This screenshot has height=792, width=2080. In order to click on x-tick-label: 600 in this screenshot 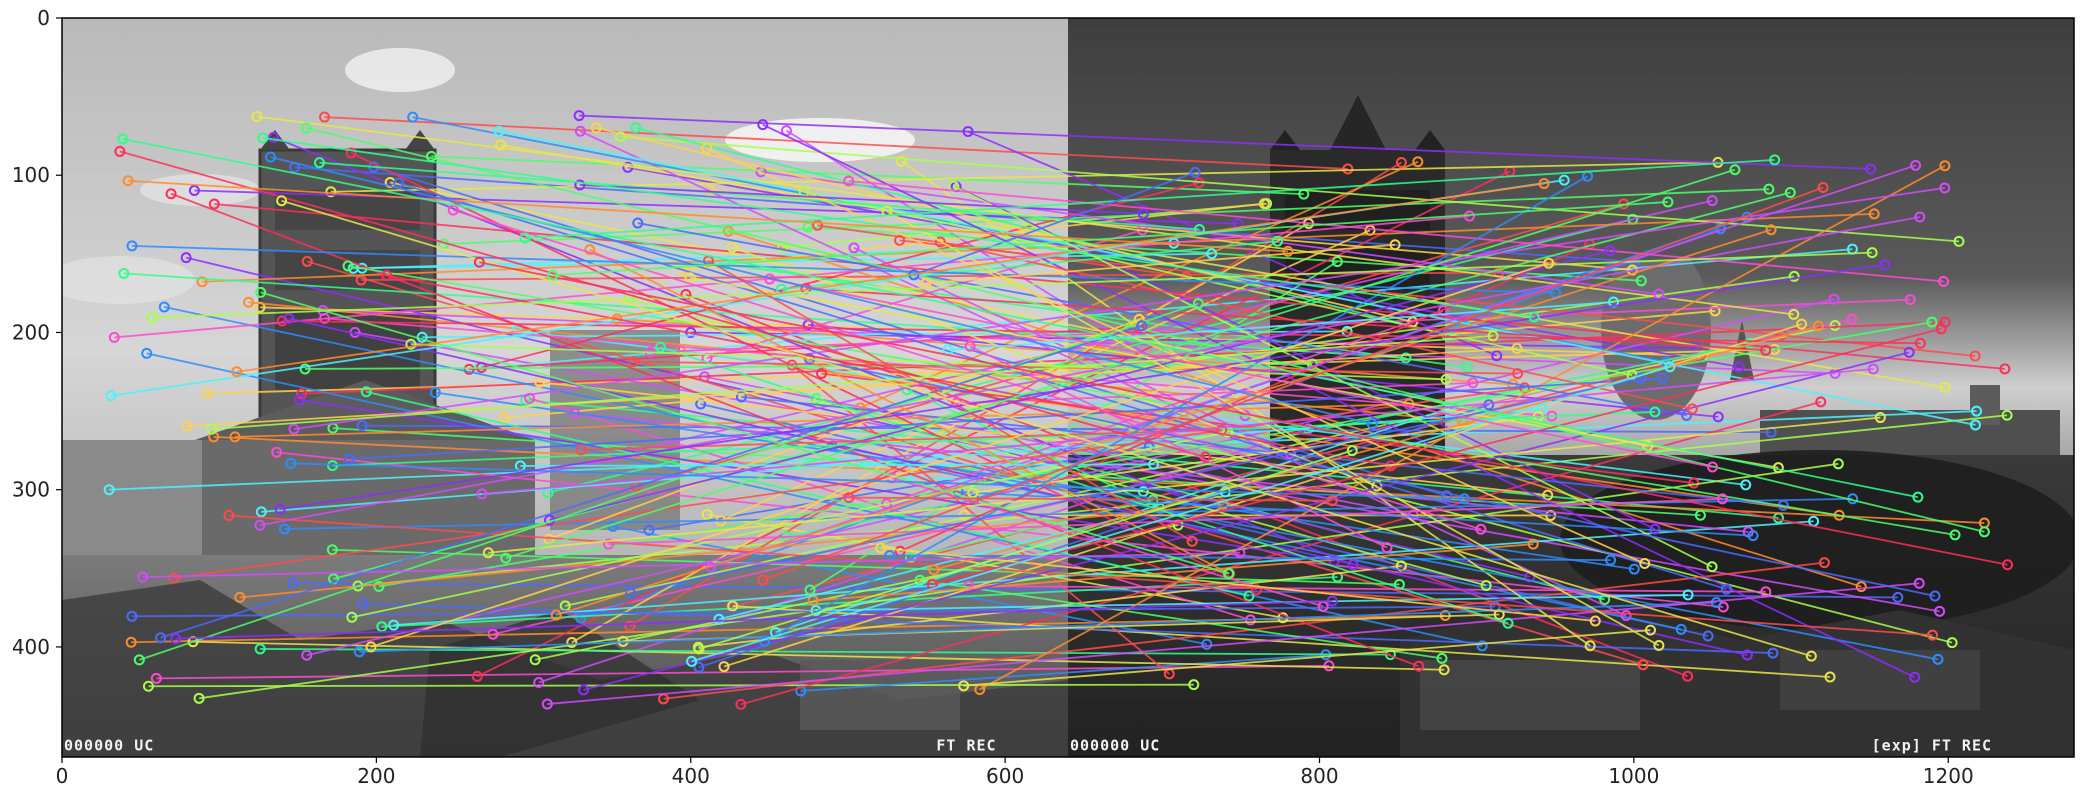, I will do `click(1005, 776)`.